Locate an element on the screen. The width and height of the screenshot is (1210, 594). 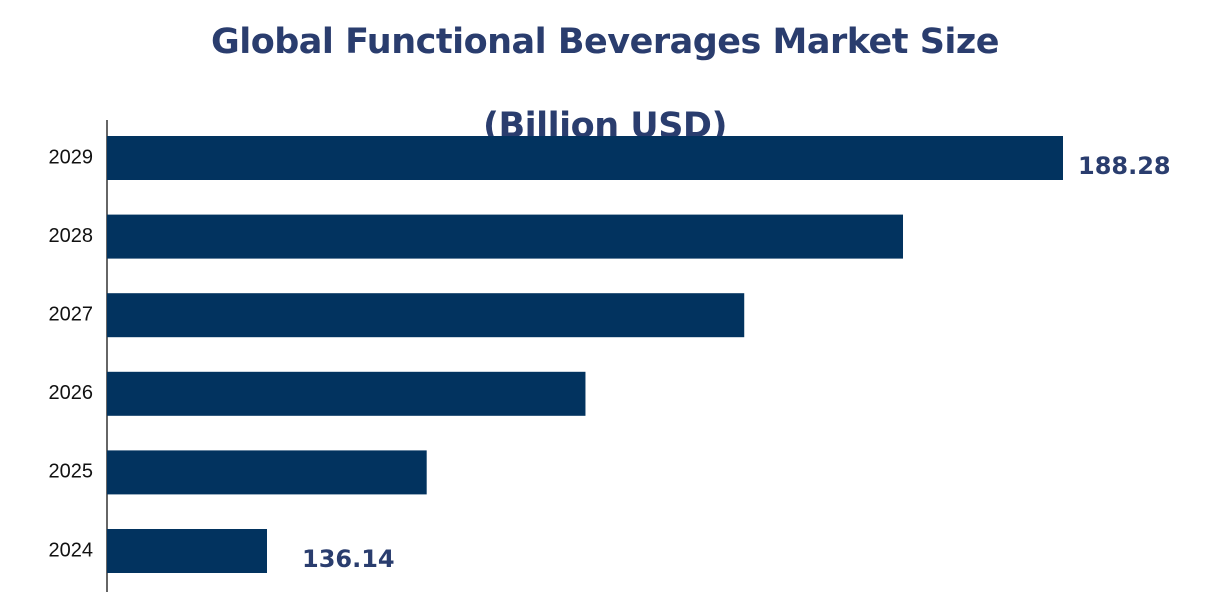
y-tick-label: 2027 is located at coordinates (71, 314).